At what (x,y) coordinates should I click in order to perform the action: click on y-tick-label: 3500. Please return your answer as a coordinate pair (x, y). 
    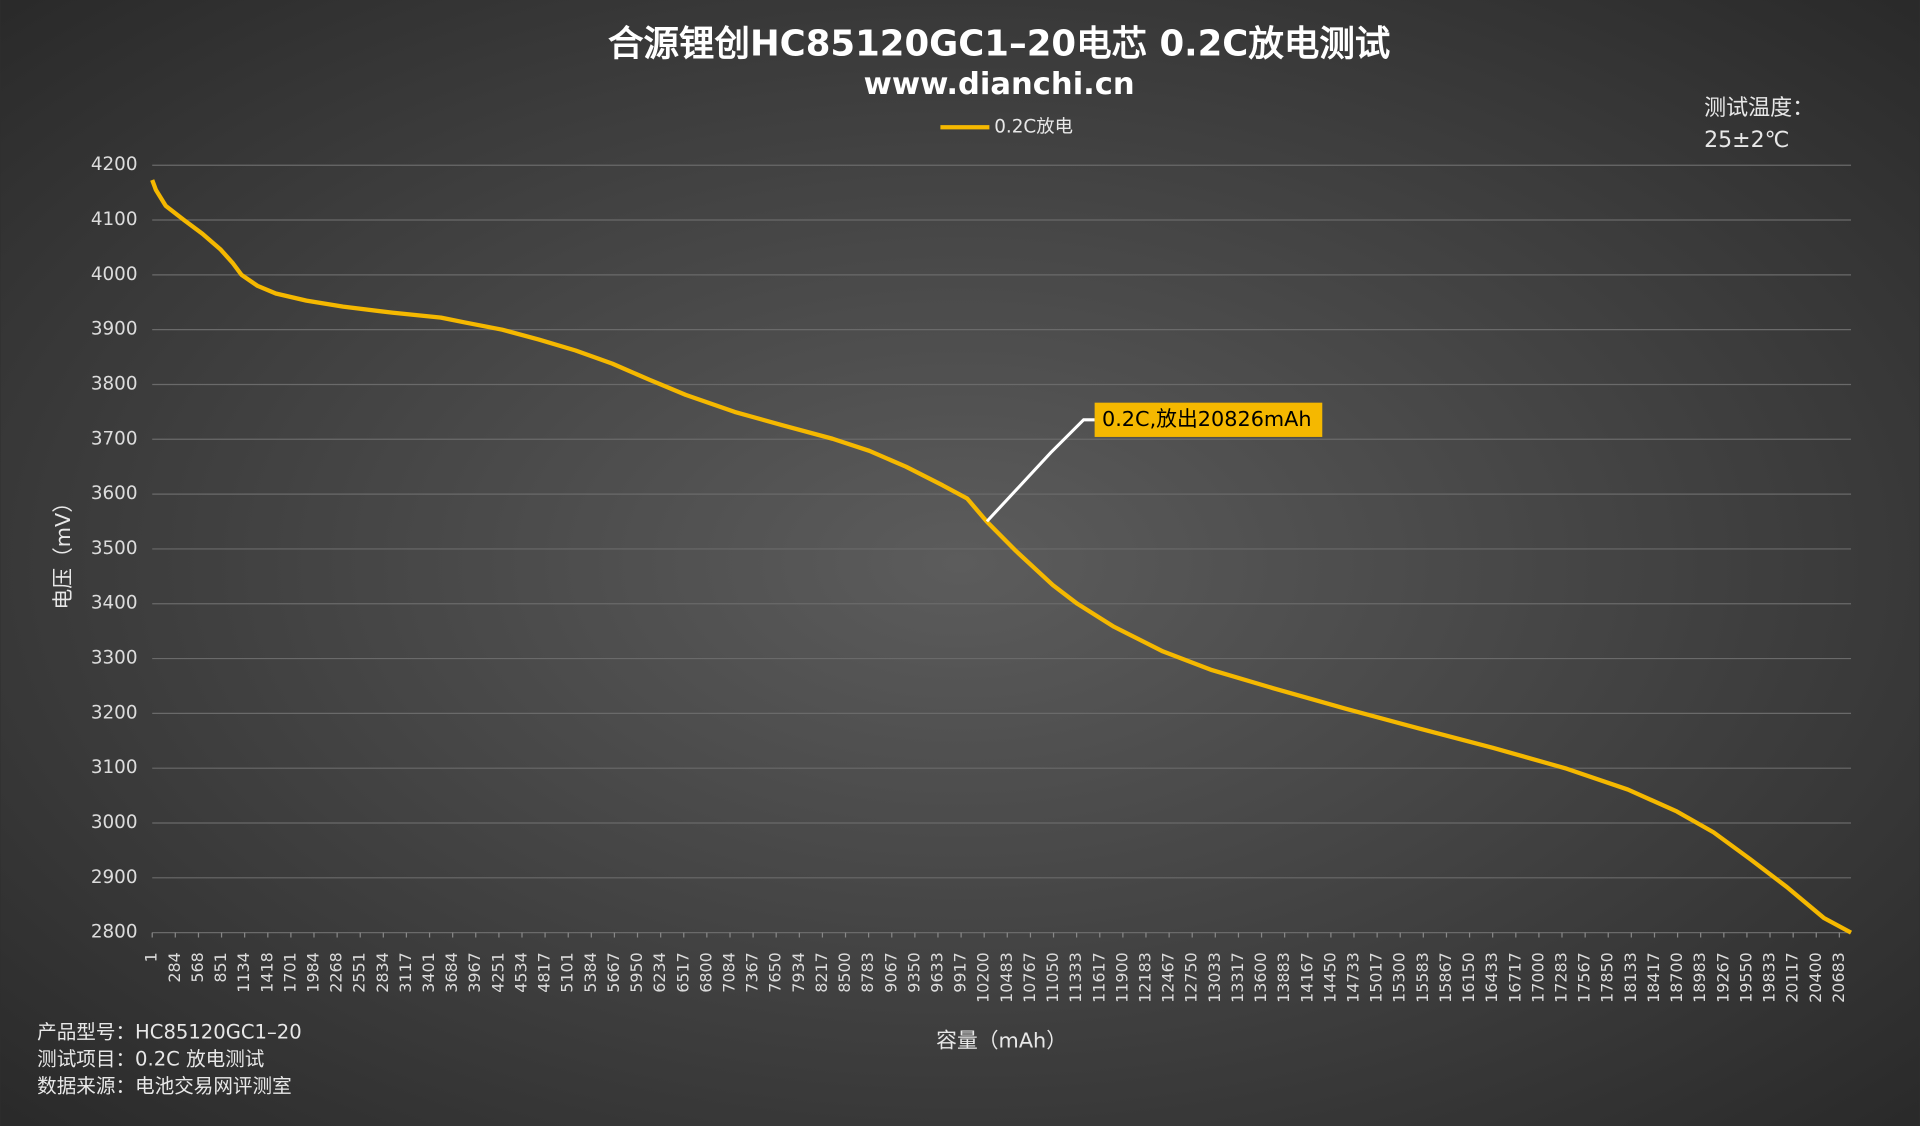
    Looking at the image, I should click on (114, 548).